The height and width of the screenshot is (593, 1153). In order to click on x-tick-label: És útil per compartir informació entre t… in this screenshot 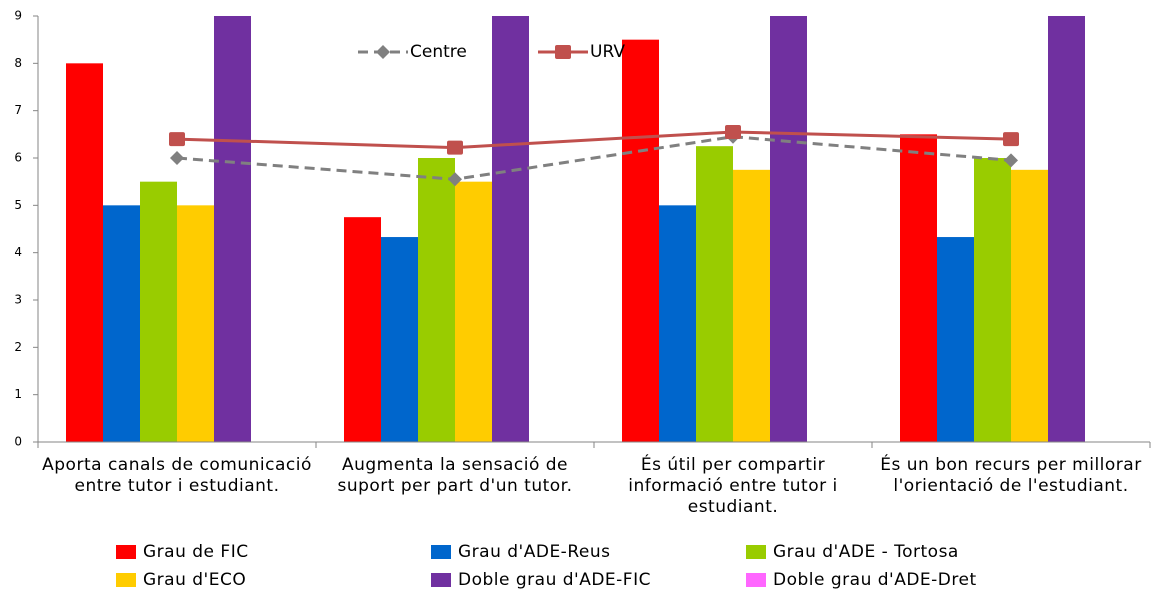, I will do `click(733, 486)`.